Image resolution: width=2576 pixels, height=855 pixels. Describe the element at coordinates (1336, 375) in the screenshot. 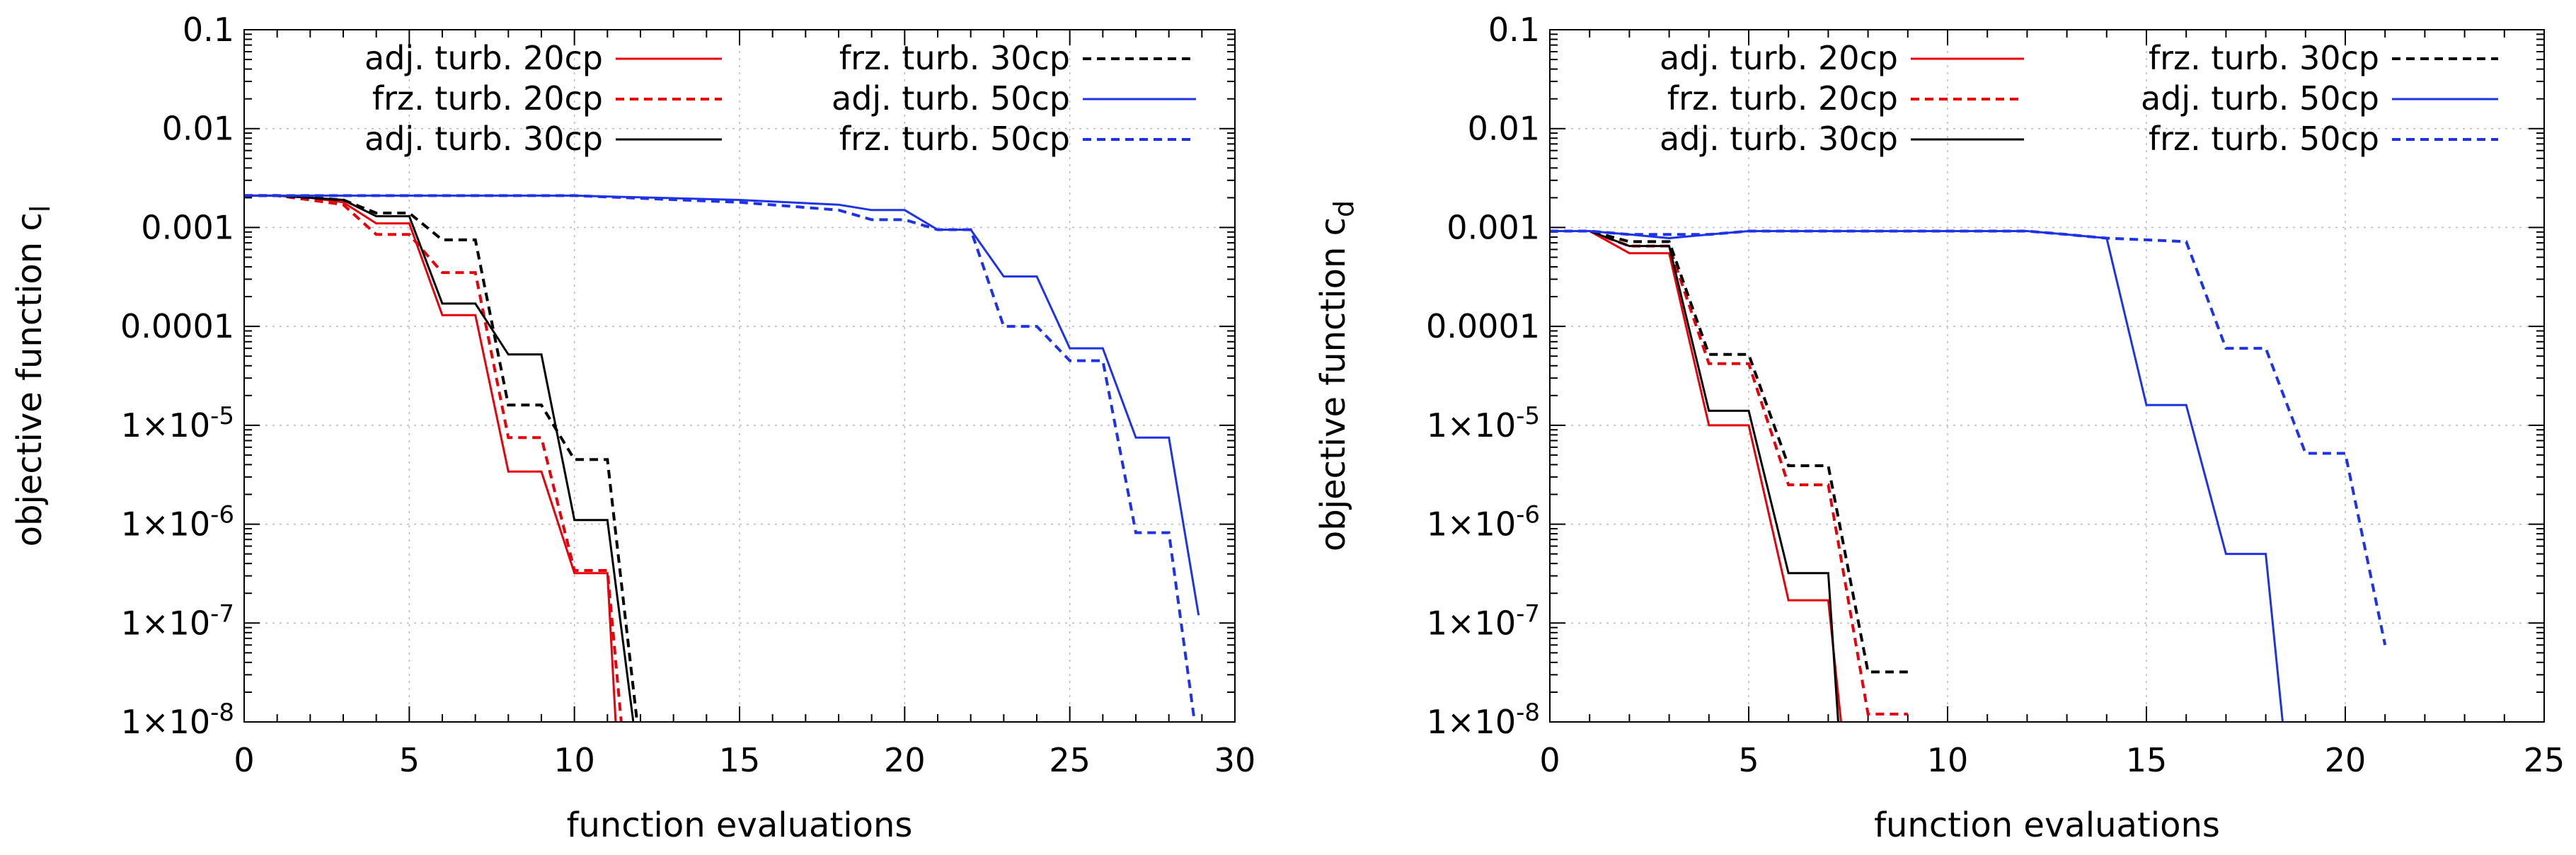

I see `y-axis-label: objective function cd` at that location.